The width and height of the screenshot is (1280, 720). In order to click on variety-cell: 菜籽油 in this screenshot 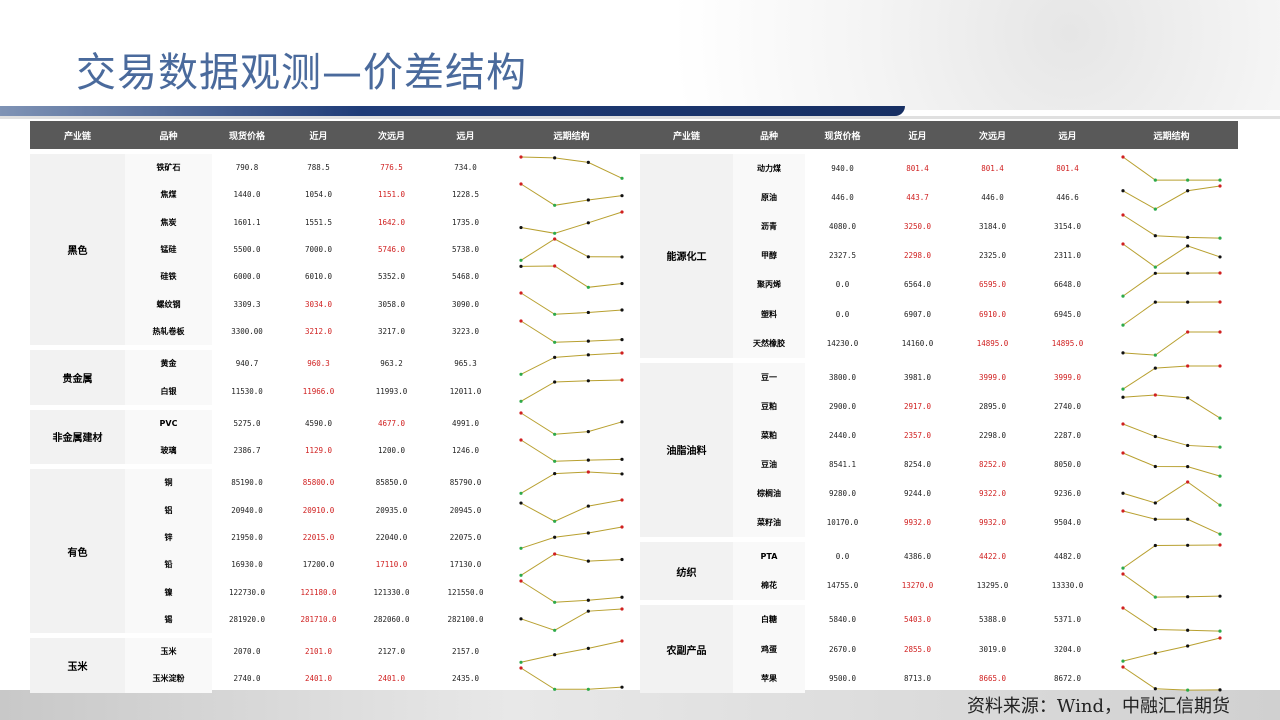, I will do `click(769, 523)`.